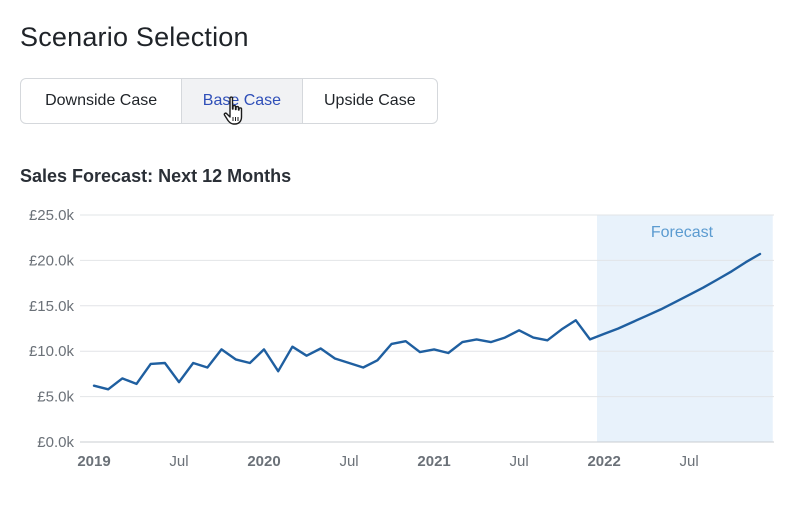 Image resolution: width=800 pixels, height=518 pixels. Describe the element at coordinates (682, 232) in the screenshot. I see `forecast-label: Forecast` at that location.